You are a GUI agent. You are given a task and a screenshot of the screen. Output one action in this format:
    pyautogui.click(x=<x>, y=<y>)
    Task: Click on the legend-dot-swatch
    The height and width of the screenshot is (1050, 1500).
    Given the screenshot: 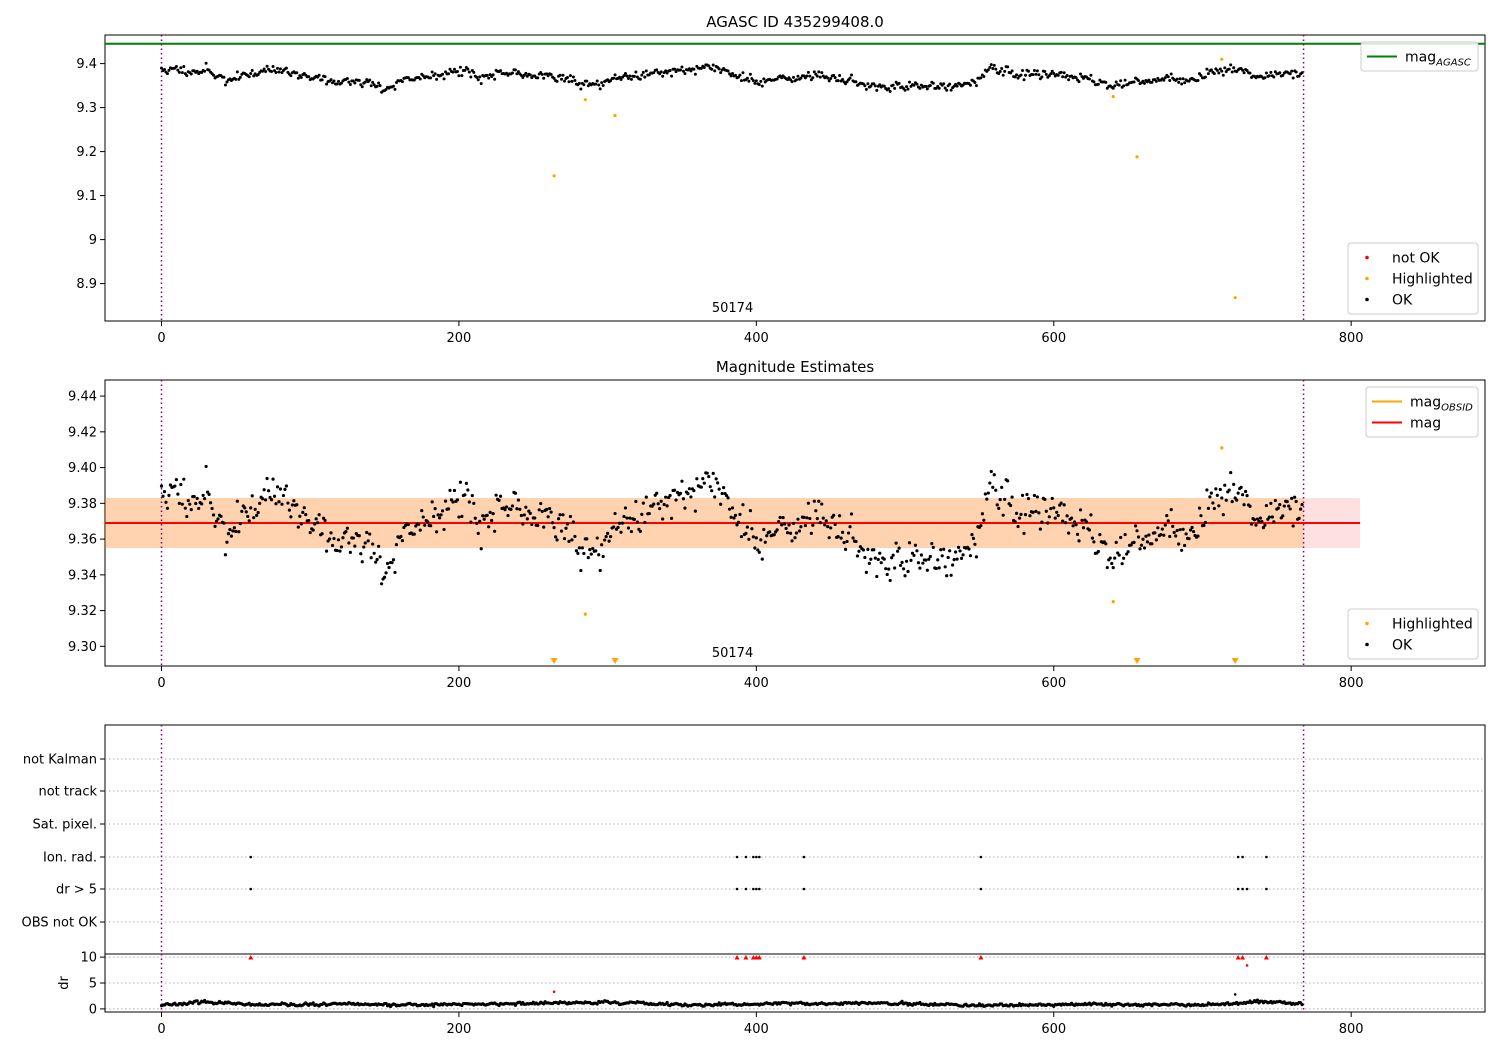 What is the action you would take?
    pyautogui.click(x=1367, y=257)
    